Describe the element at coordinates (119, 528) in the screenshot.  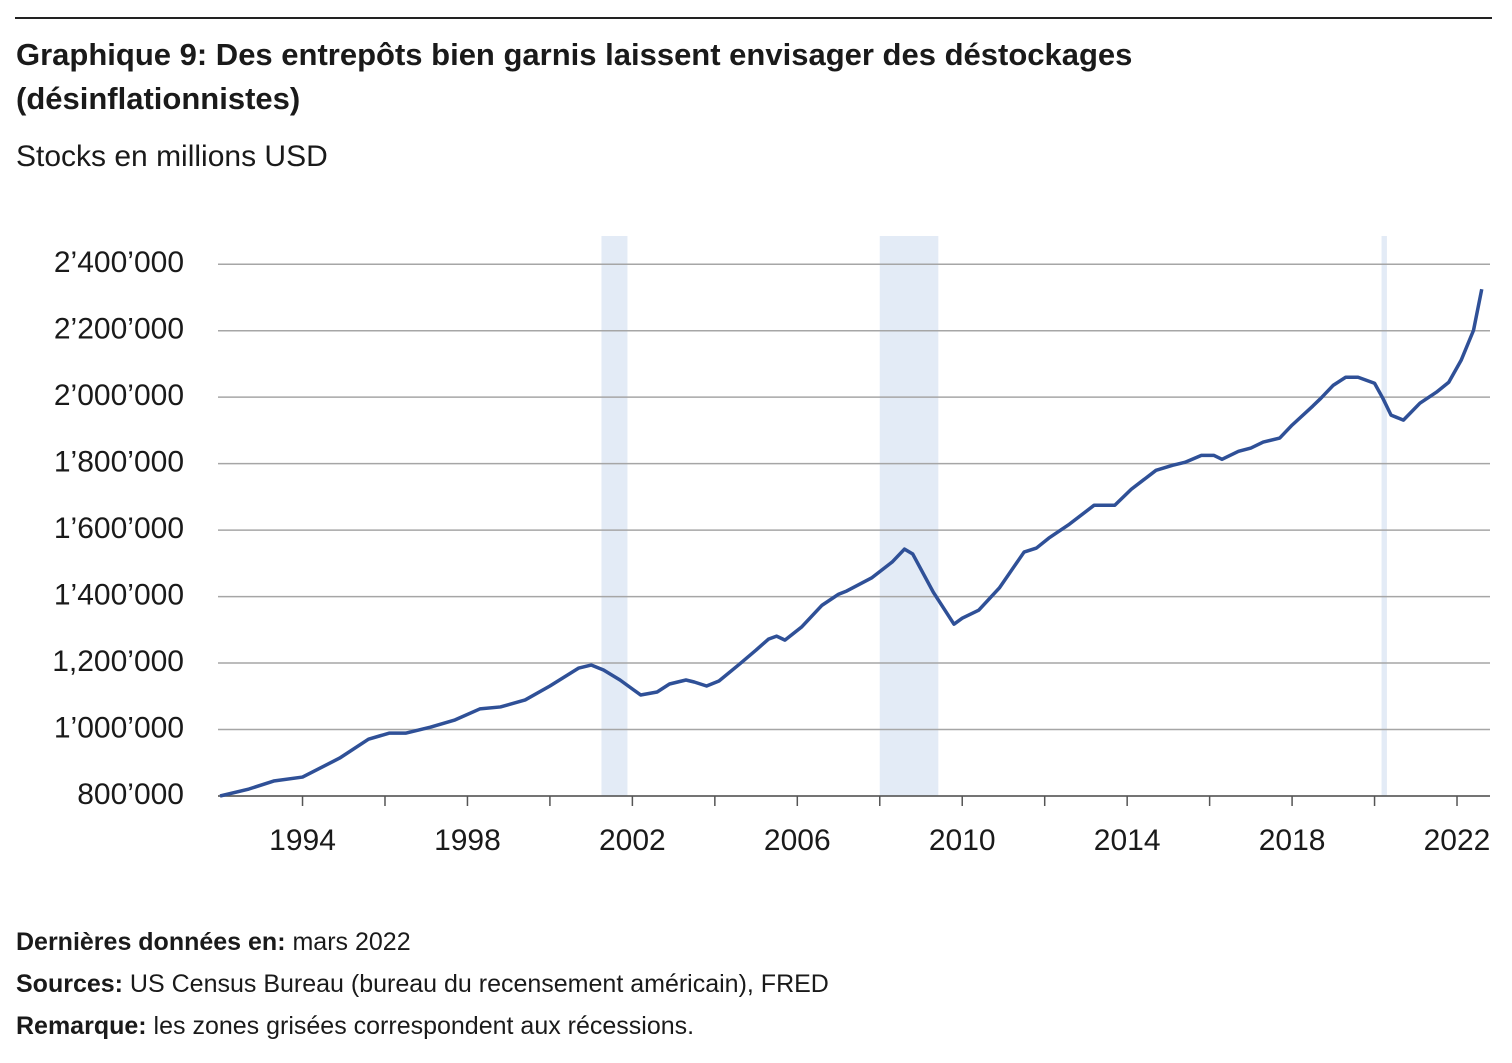
I see `y-tick-label: 1’600’000` at that location.